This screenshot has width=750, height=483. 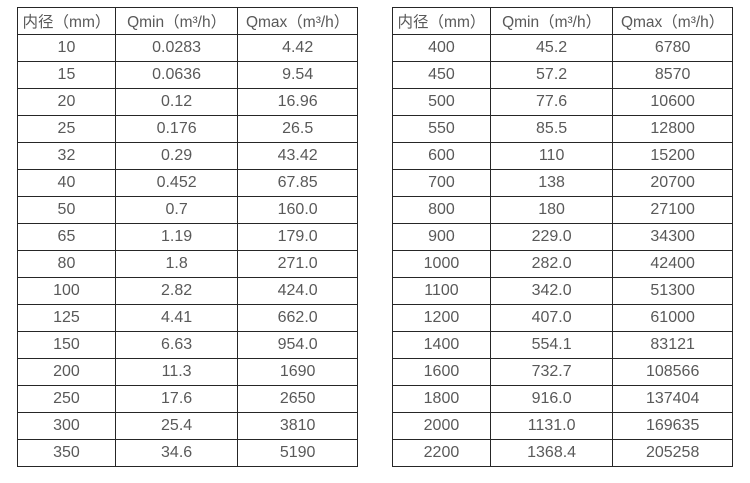 I want to click on table-row: 100 2.82 424.0, so click(x=187, y=291).